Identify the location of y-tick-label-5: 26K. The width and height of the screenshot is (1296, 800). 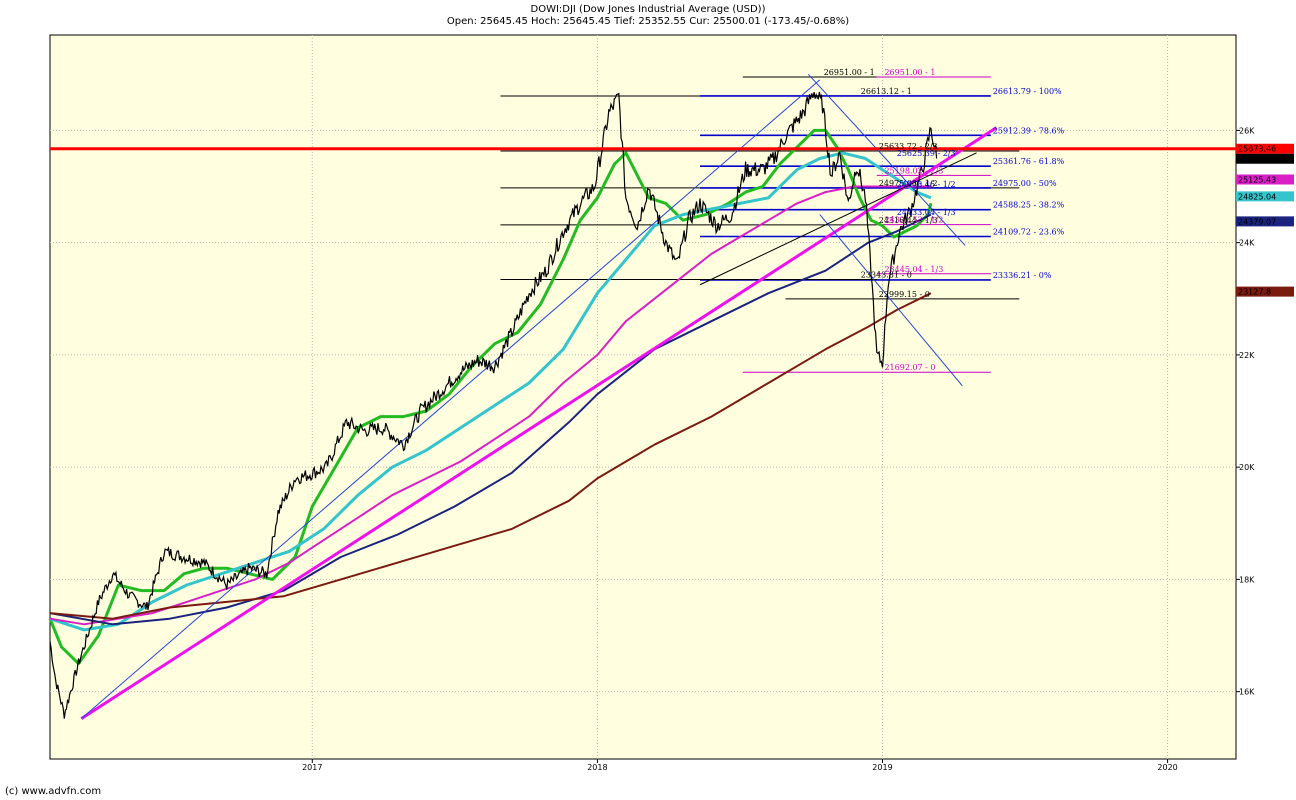
(1247, 130).